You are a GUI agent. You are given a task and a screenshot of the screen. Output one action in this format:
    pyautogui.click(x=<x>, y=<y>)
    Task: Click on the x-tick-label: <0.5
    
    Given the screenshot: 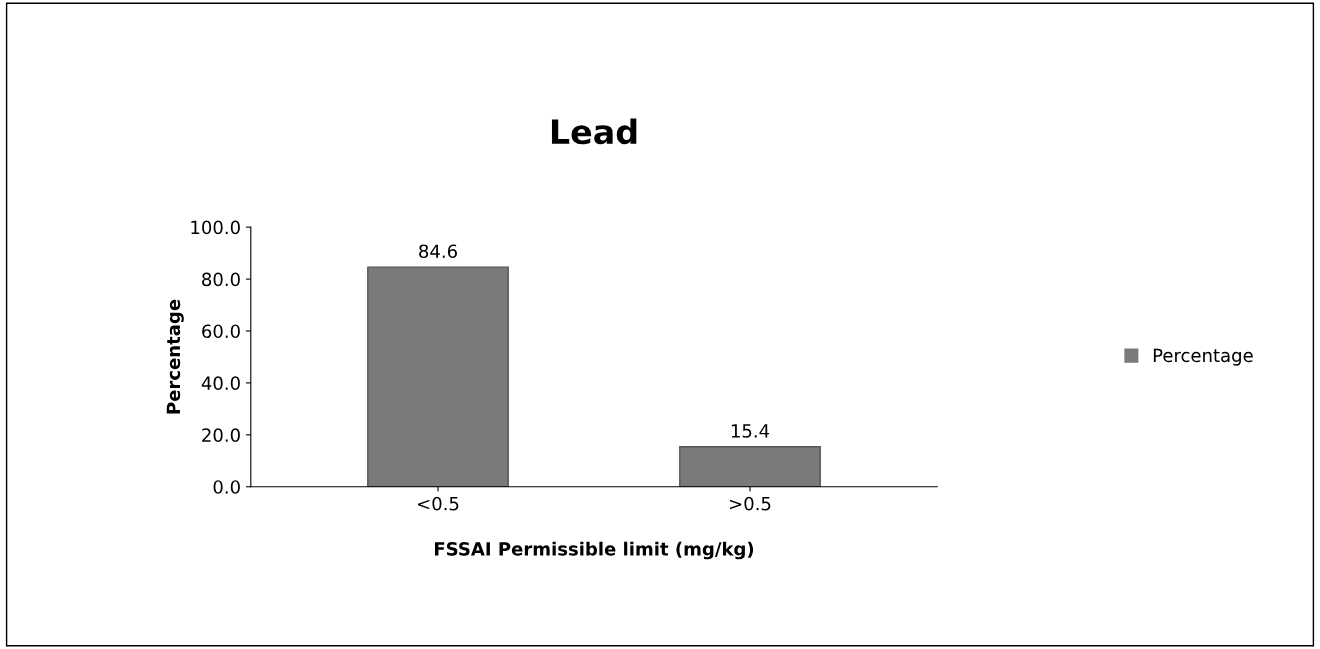 What is the action you would take?
    pyautogui.click(x=438, y=503)
    